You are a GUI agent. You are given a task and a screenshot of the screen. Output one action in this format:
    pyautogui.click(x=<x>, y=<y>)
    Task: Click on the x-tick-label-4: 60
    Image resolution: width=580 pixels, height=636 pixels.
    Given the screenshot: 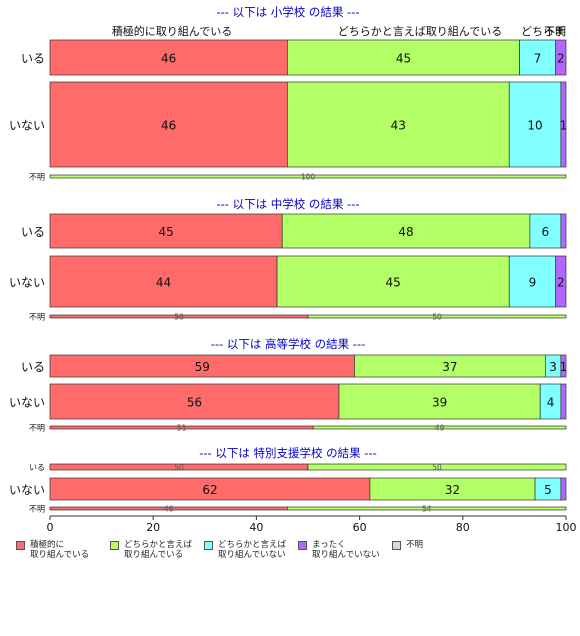 What is the action you would take?
    pyautogui.click(x=360, y=527)
    